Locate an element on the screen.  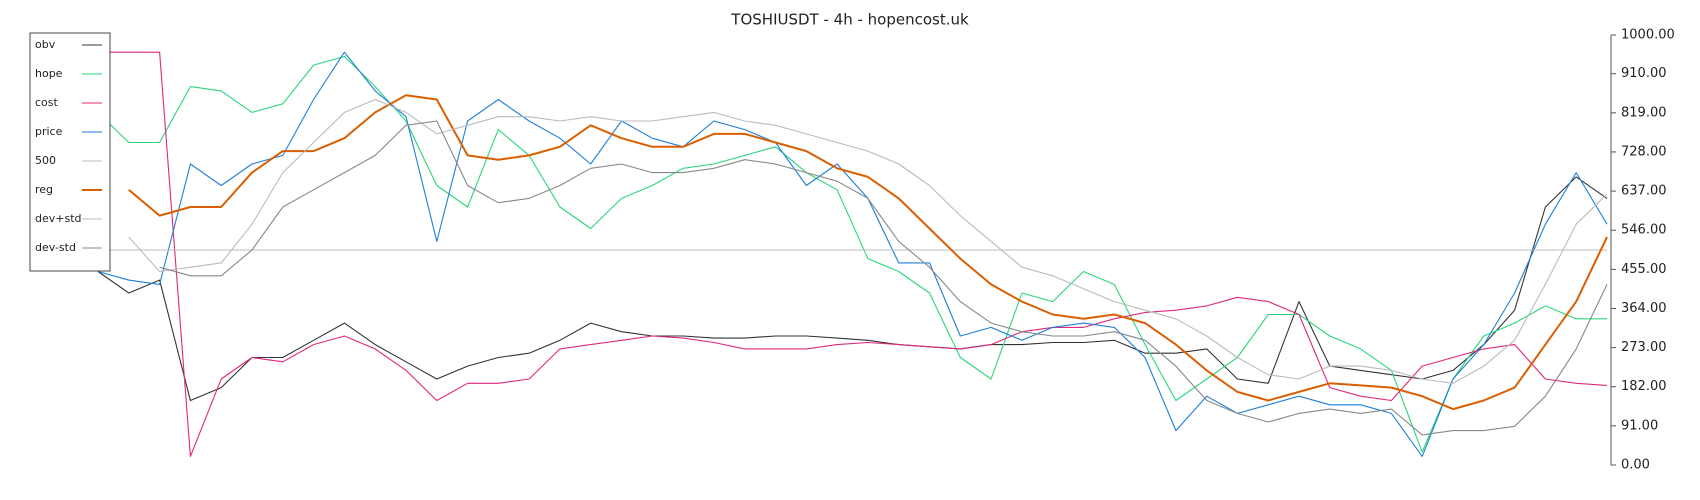
legend: obv hope cost price 500 reg dev+std dev-std is located at coordinates (70, 152).